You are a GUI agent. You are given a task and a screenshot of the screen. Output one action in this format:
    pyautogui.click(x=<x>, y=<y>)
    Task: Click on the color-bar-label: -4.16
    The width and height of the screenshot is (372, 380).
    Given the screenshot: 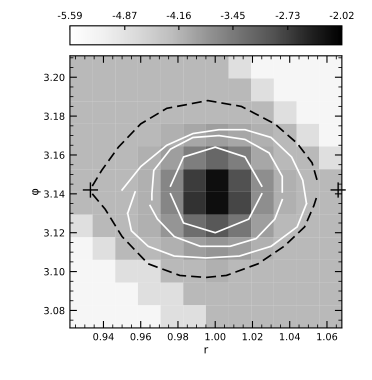 What is the action you would take?
    pyautogui.click(x=178, y=16)
    